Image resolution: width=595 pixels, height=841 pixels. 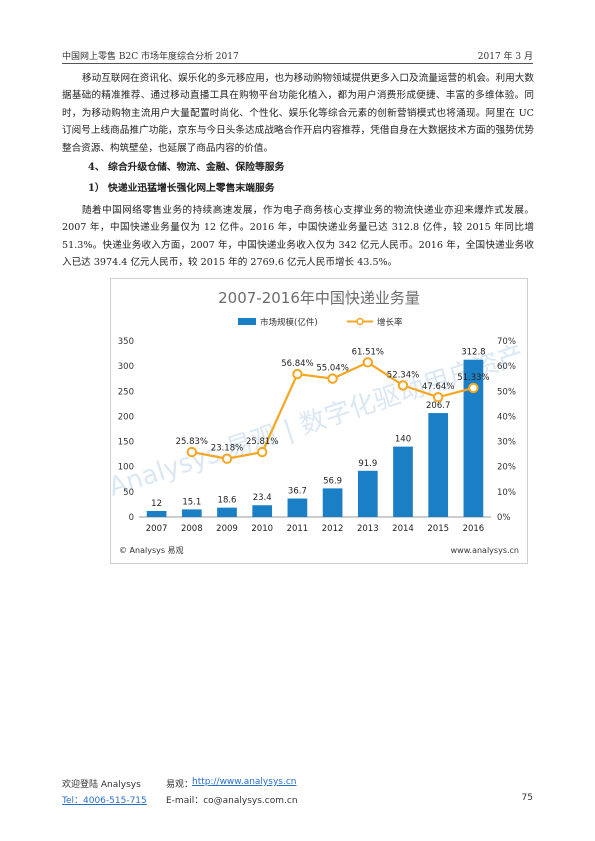 I want to click on footer-welcome: 欢迎登陆 Analysys, so click(x=101, y=785).